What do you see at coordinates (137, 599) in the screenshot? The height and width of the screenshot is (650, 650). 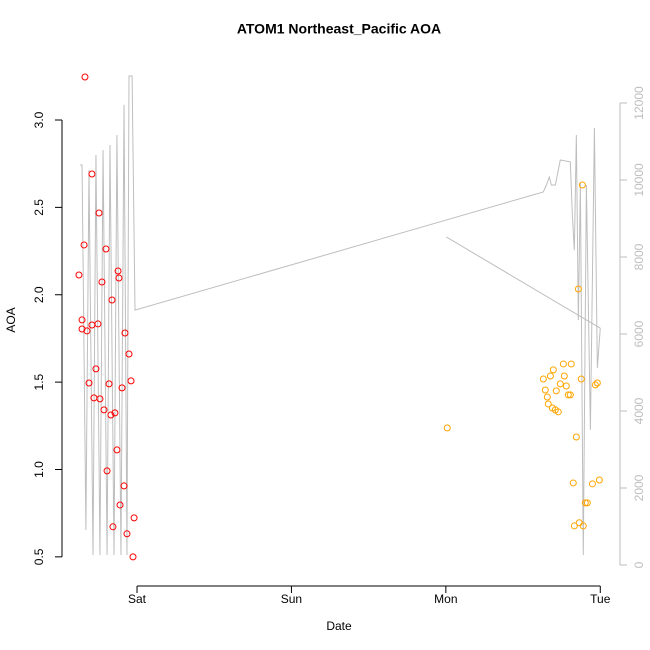 I see `x-tick-label: Sat` at bounding box center [137, 599].